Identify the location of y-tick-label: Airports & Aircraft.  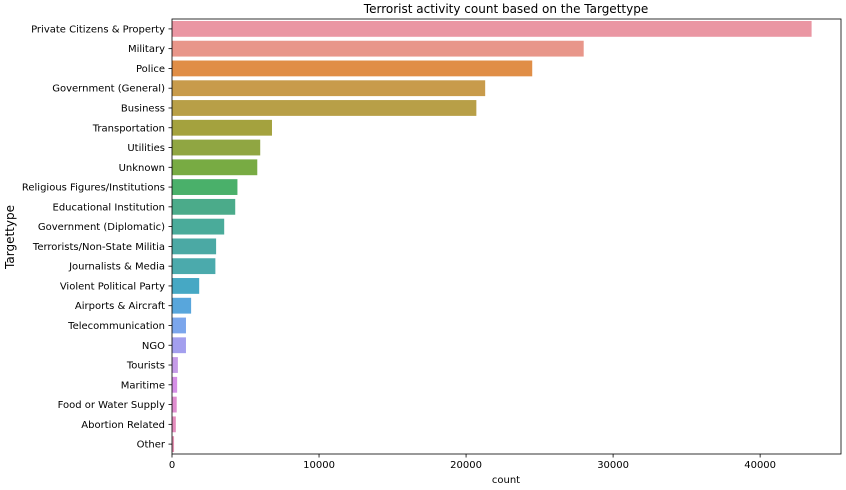
(120, 306).